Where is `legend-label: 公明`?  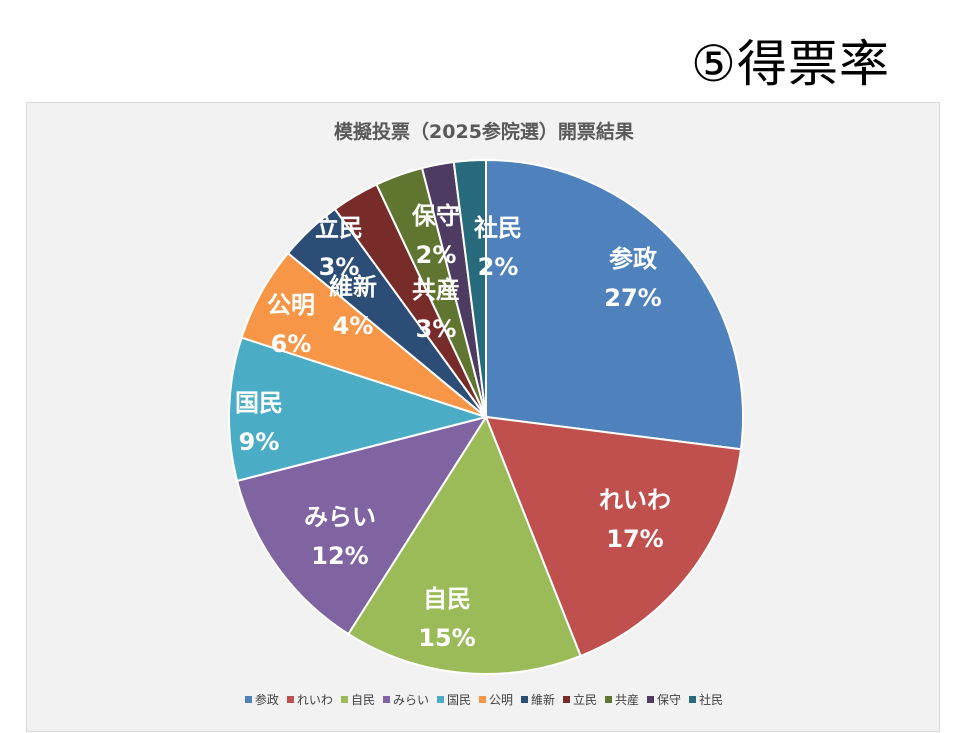
legend-label: 公明 is located at coordinates (500, 700).